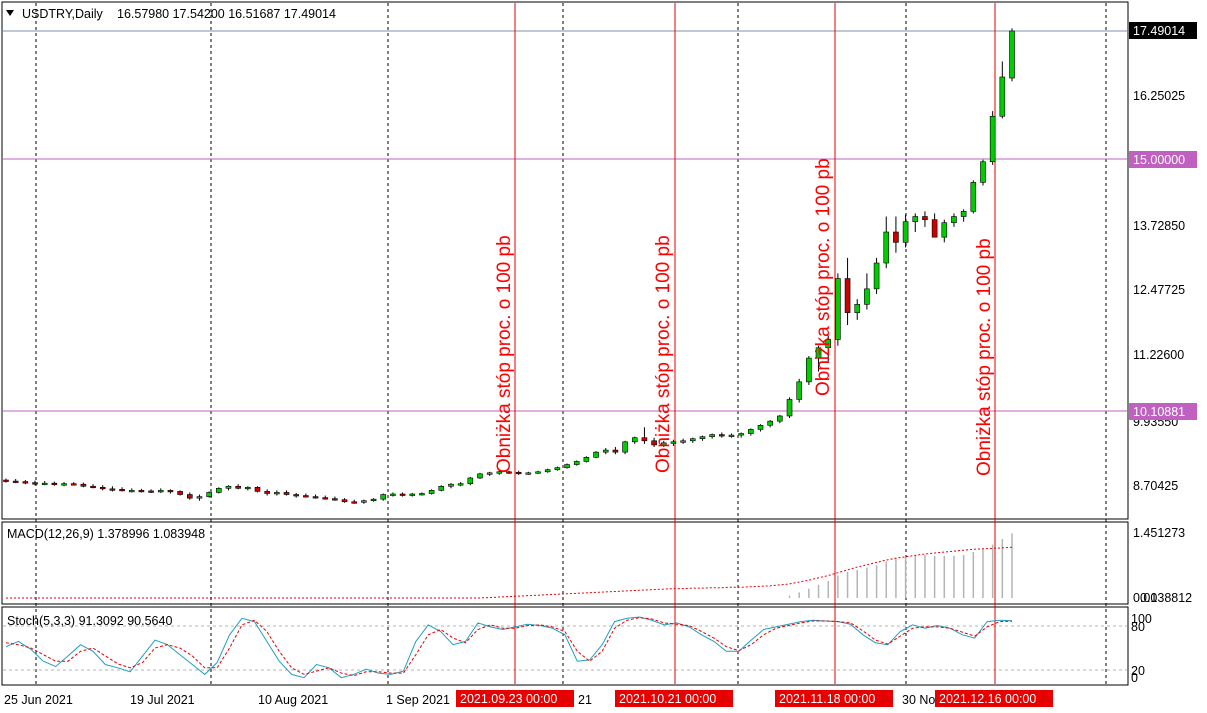 The image size is (1207, 713). I want to click on macd-pane, so click(565, 563).